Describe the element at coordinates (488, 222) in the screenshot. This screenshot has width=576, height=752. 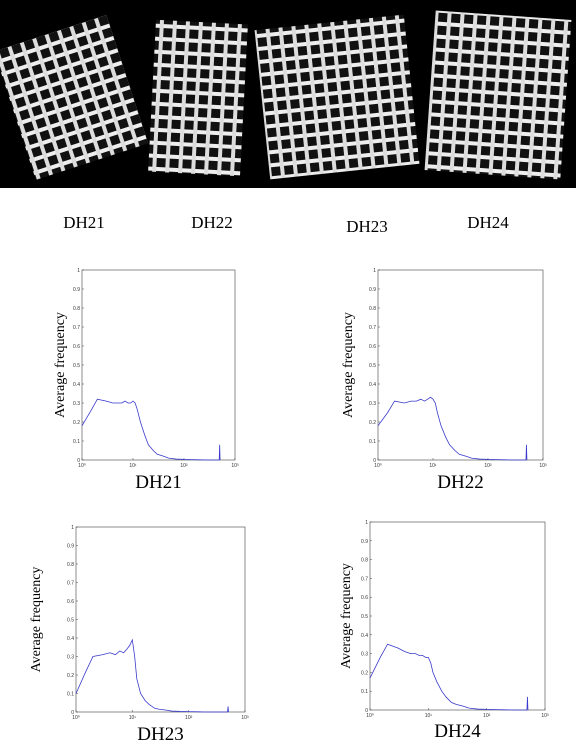
I see `image-caption: DH24` at that location.